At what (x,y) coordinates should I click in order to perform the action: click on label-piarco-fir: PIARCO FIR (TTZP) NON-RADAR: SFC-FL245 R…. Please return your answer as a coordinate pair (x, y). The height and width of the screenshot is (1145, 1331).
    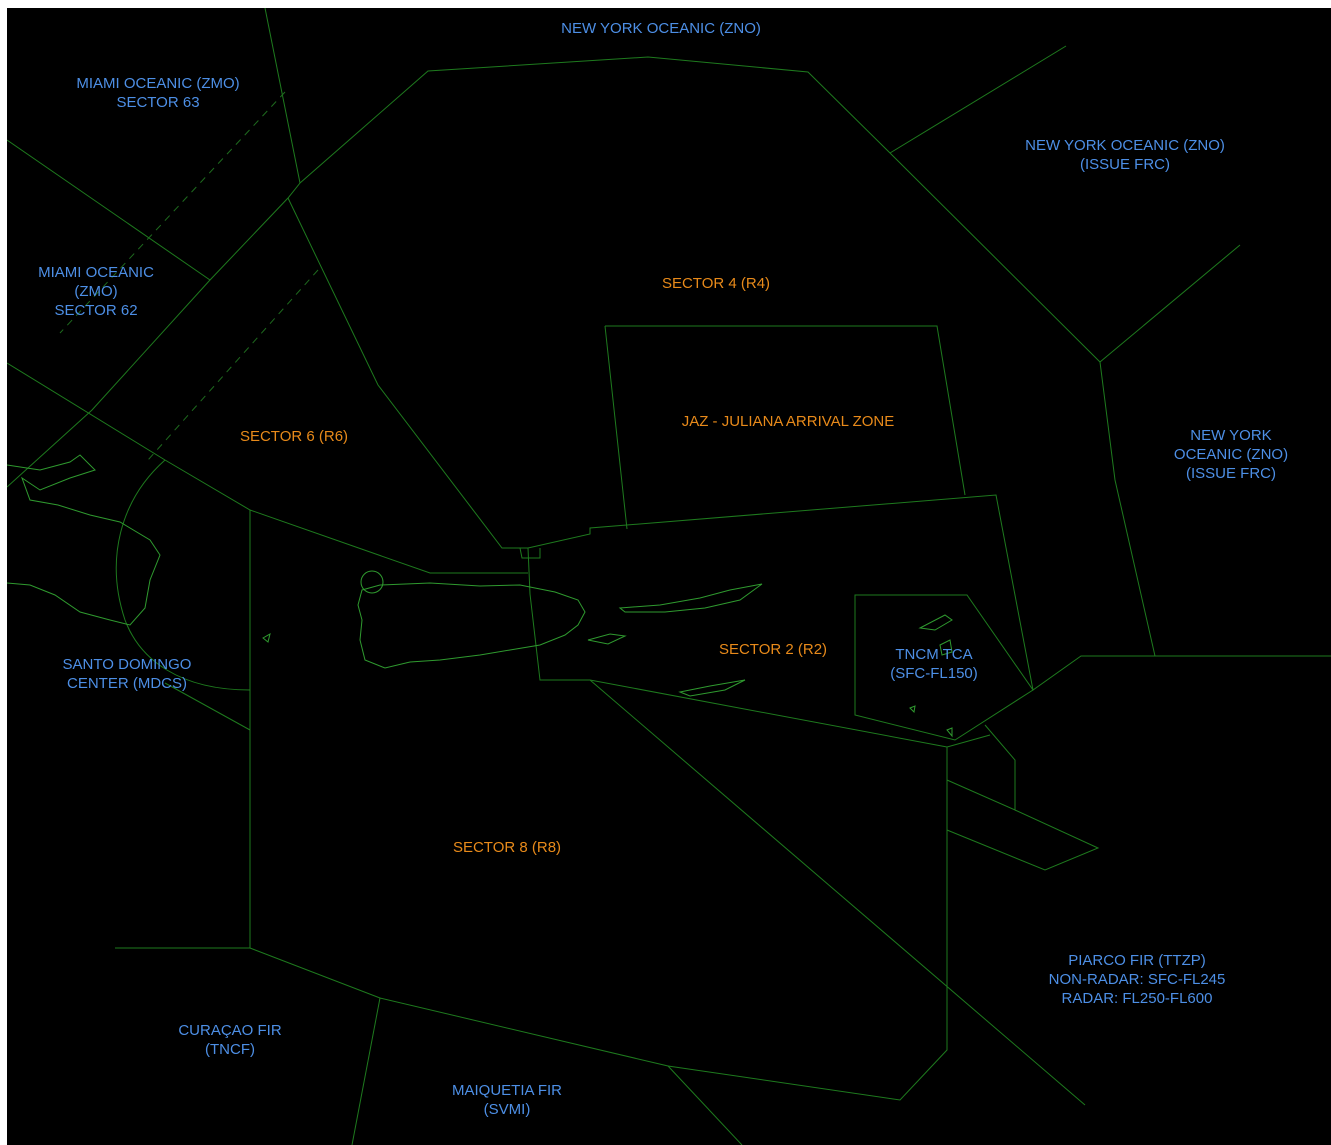
    Looking at the image, I should click on (1137, 979).